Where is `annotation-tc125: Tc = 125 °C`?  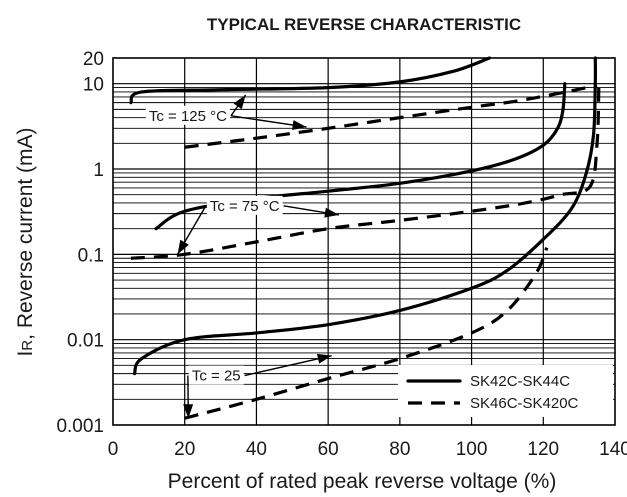 annotation-tc125: Tc = 125 °C is located at coordinates (188, 116).